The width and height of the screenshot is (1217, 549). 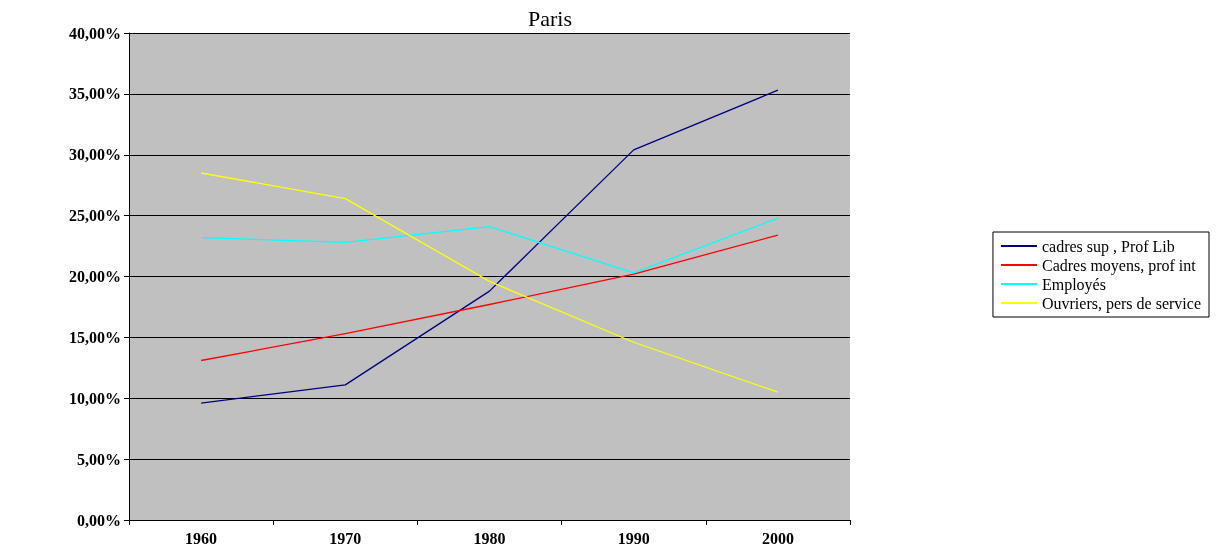 What do you see at coordinates (777, 538) in the screenshot?
I see `x-tick-label: 2000` at bounding box center [777, 538].